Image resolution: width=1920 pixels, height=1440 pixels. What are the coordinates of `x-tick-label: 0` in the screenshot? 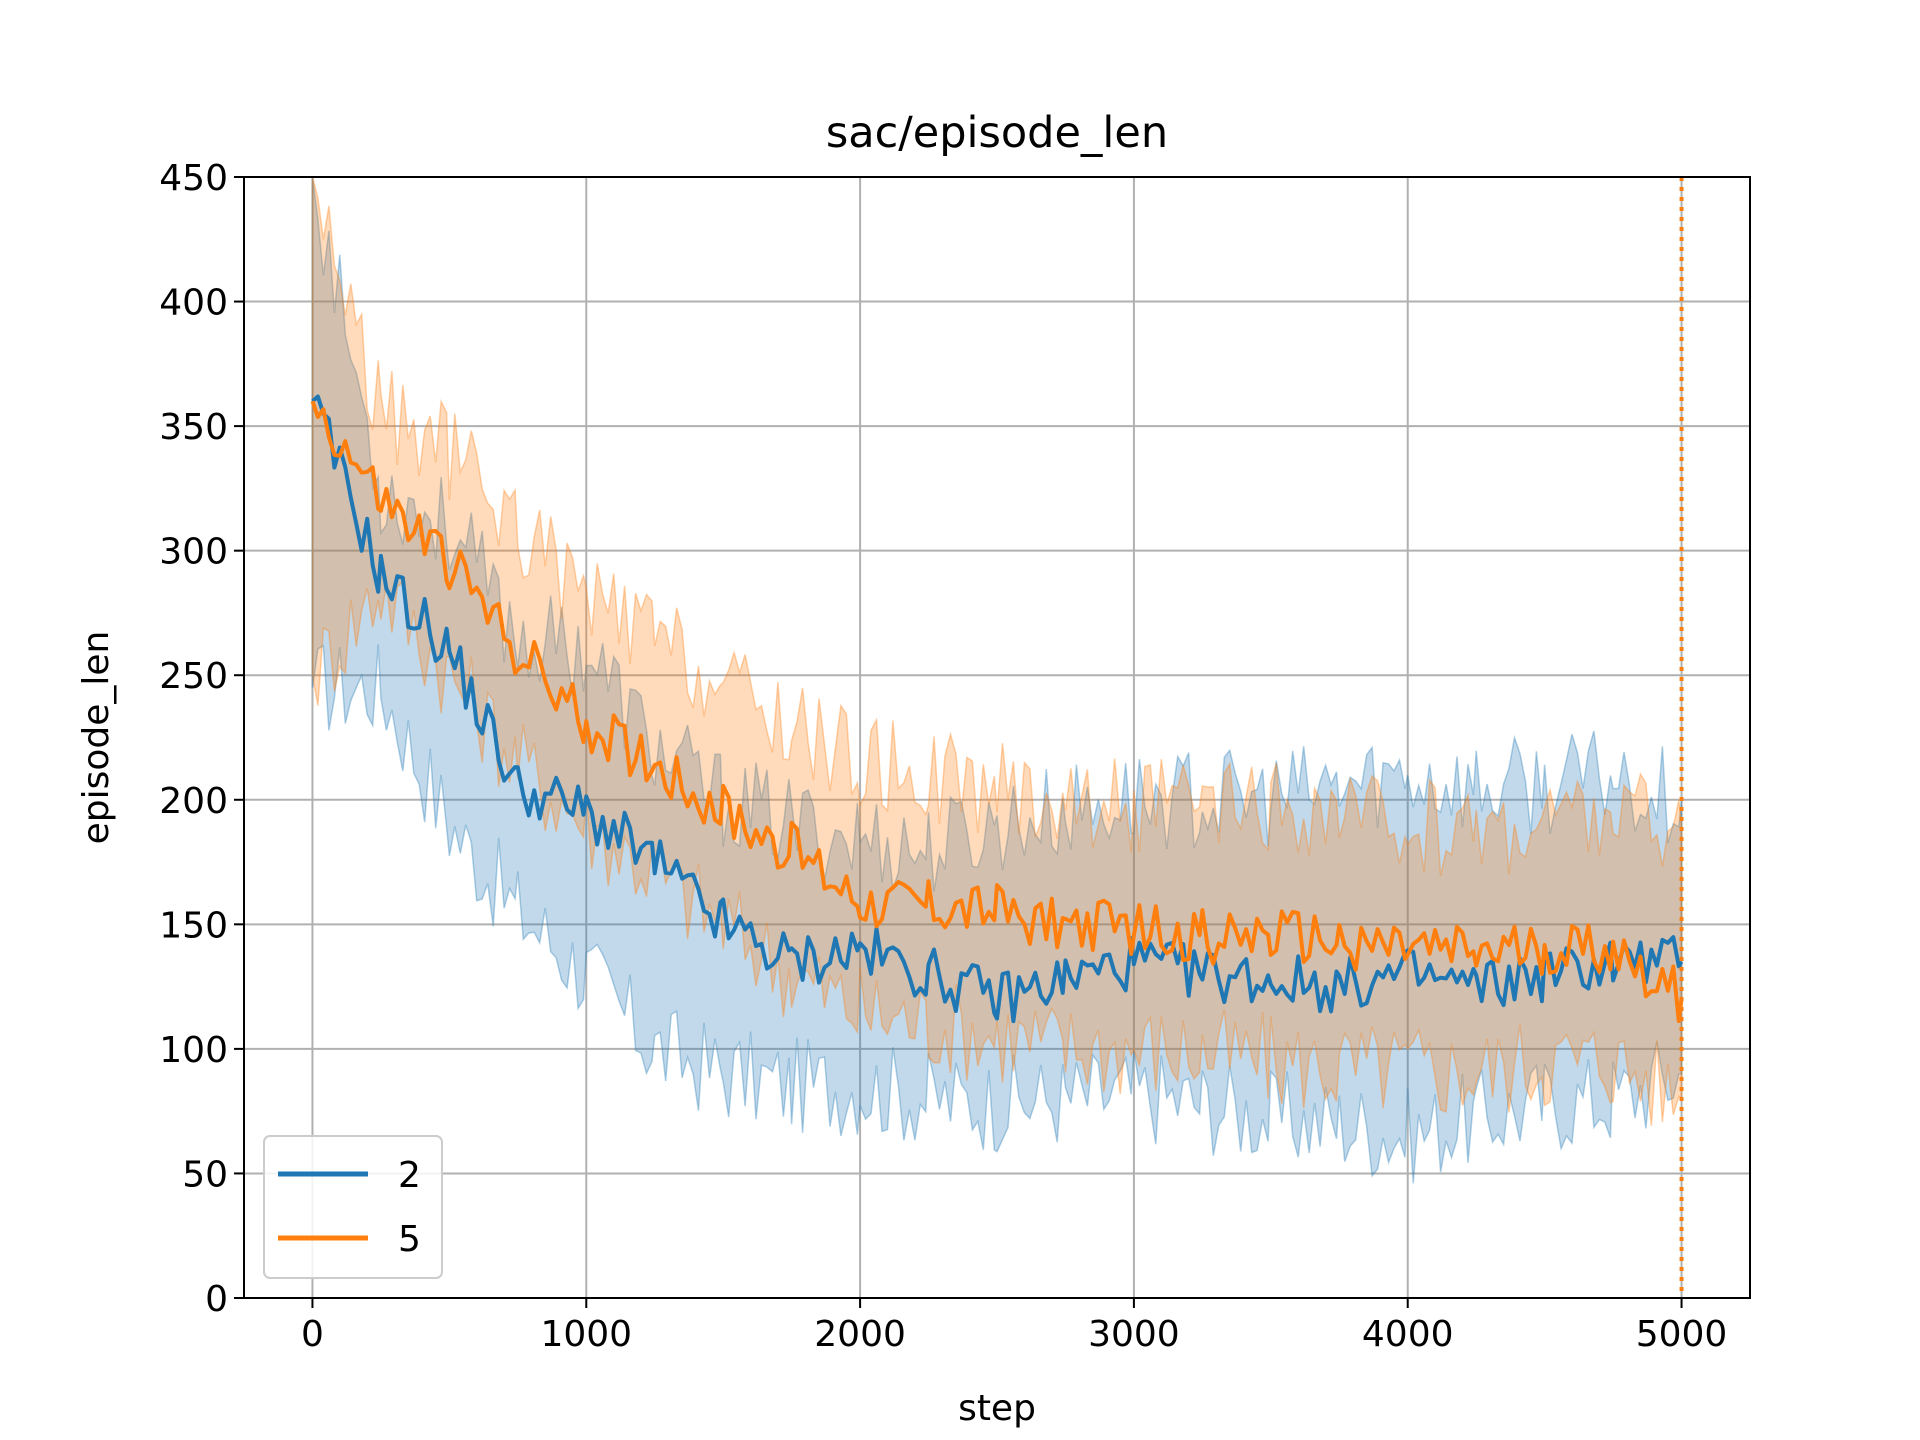 It's located at (312, 1334).